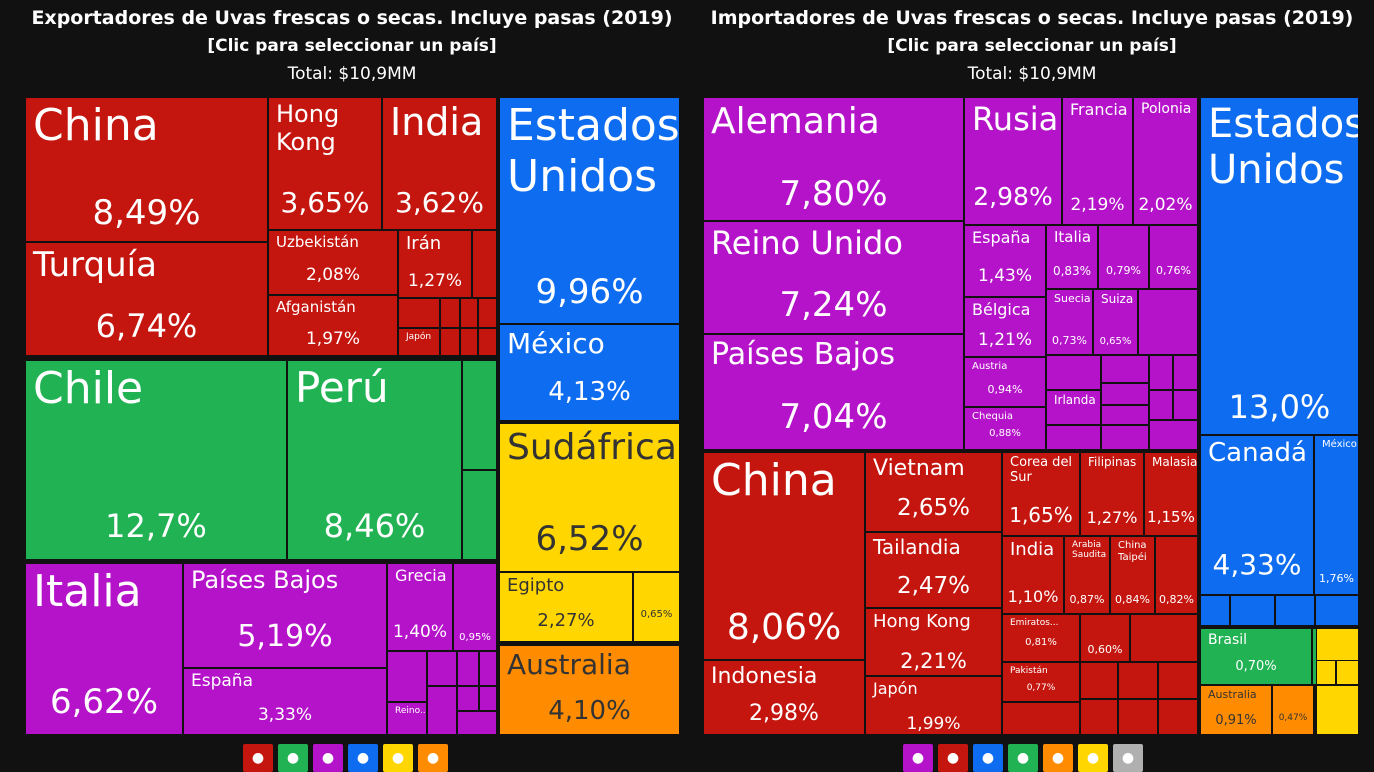 The width and height of the screenshot is (1374, 772). What do you see at coordinates (1165, 161) in the screenshot?
I see `tile-polonia: Polonia 2,02%` at bounding box center [1165, 161].